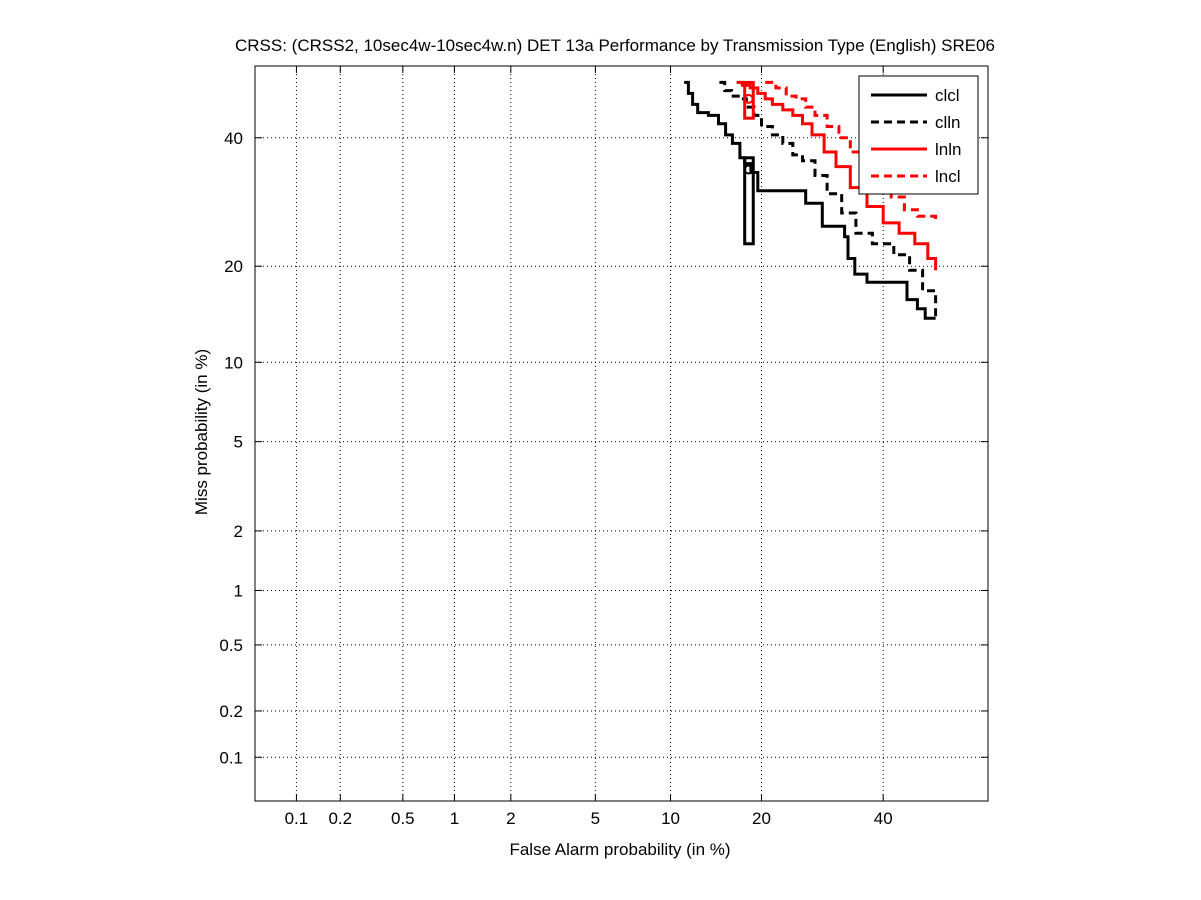  I want to click on y-tick-label: 1, so click(238, 590).